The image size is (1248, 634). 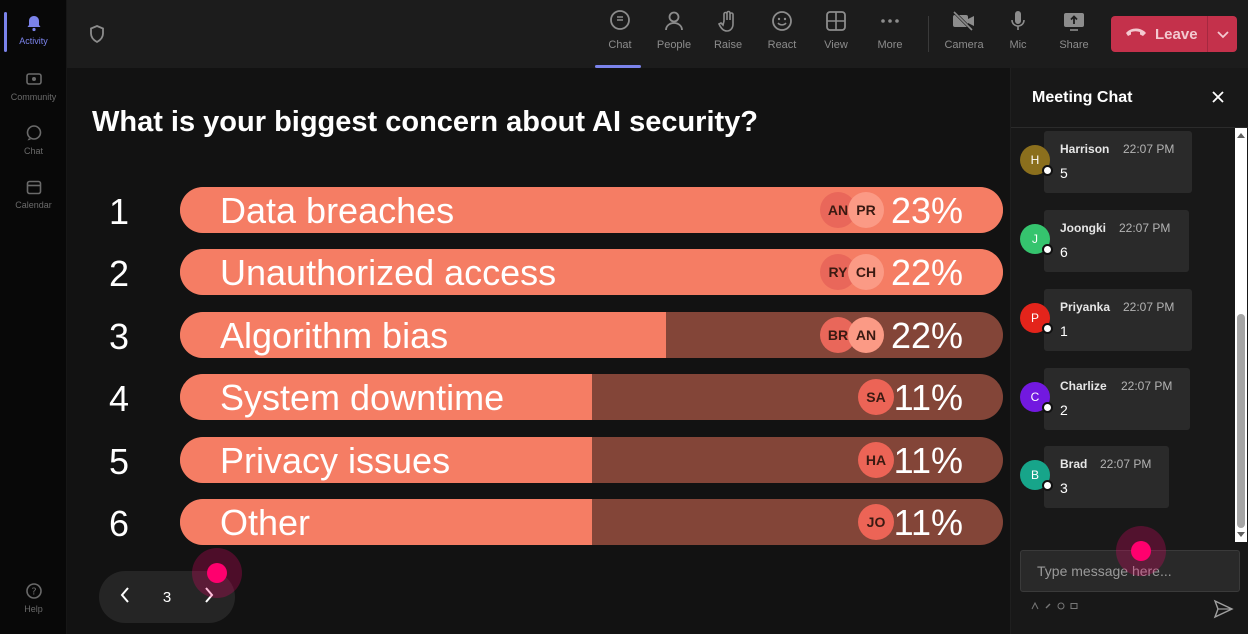 What do you see at coordinates (119, 274) in the screenshot?
I see `poll-option-rank: 2` at bounding box center [119, 274].